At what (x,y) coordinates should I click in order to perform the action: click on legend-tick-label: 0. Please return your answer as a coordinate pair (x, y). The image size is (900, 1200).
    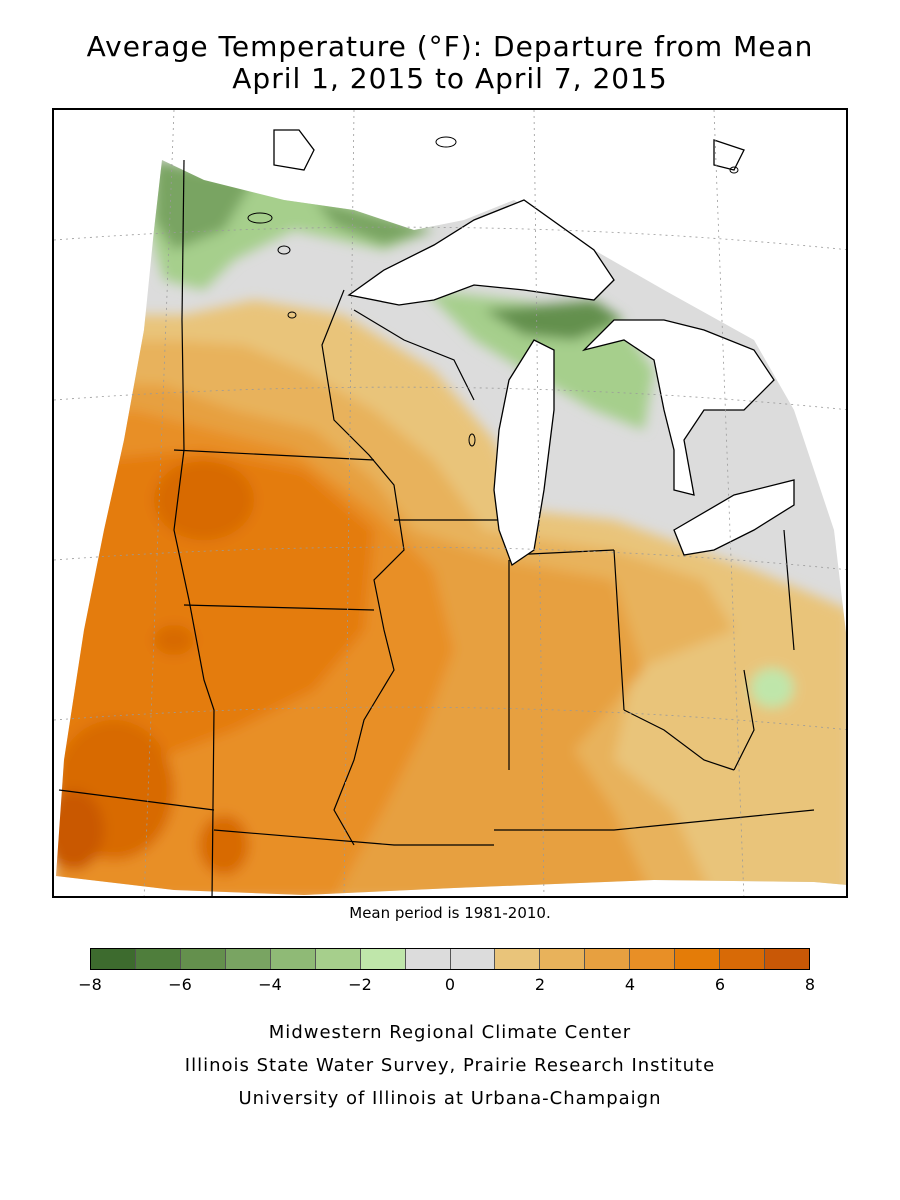
    Looking at the image, I should click on (450, 984).